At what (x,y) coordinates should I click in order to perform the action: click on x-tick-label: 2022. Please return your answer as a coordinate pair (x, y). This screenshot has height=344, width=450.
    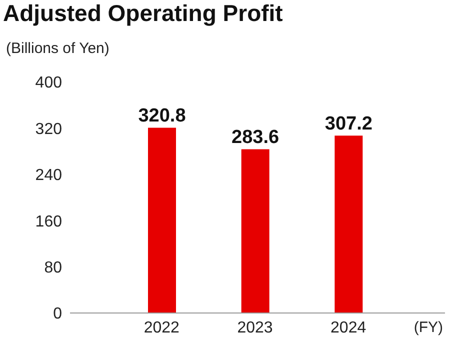
    Looking at the image, I should click on (162, 327).